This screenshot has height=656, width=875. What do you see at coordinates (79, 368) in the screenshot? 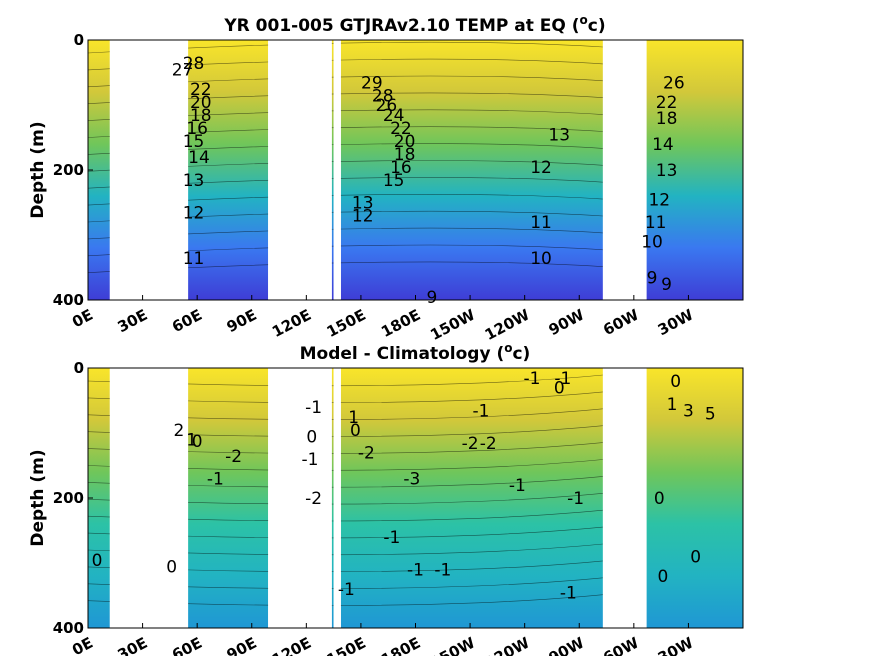
I see `y-tick-label: 0` at bounding box center [79, 368].